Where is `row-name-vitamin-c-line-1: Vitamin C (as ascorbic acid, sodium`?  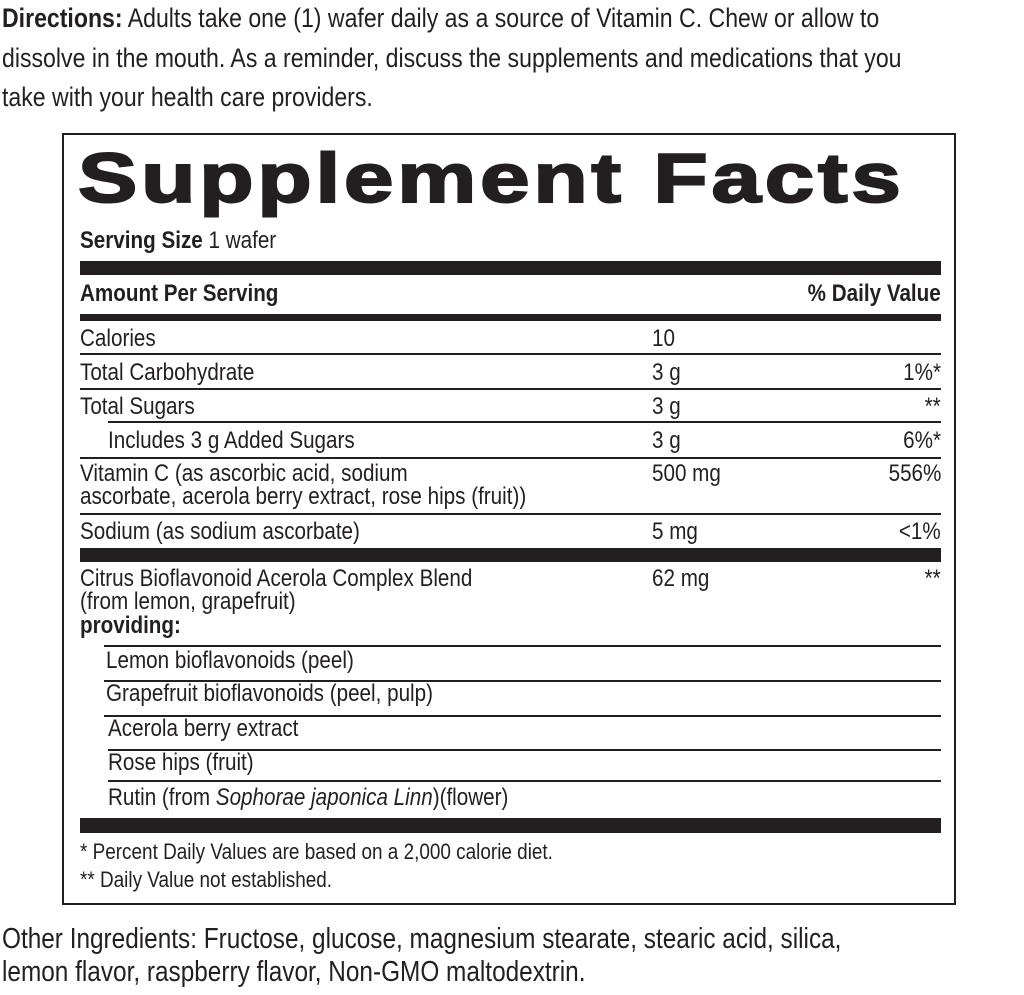 row-name-vitamin-c-line-1: Vitamin C (as ascorbic acid, sodium is located at coordinates (244, 473).